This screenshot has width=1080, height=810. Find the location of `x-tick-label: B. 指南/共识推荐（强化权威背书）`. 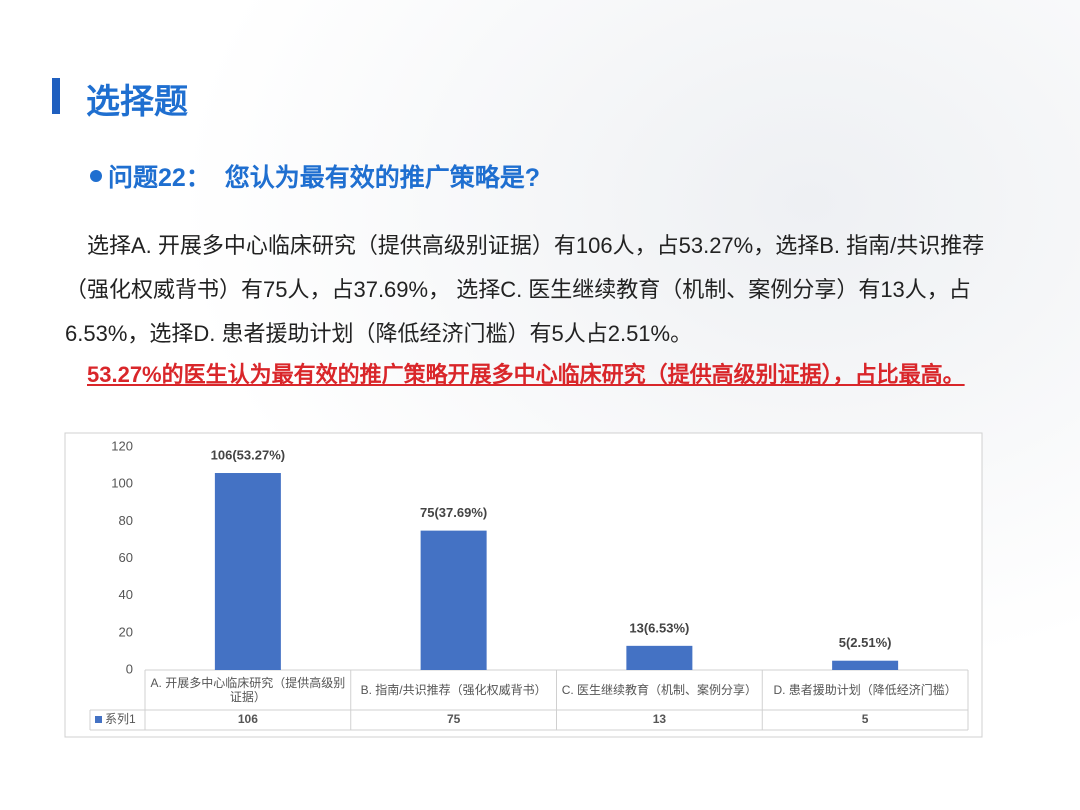

x-tick-label: B. 指南/共识推荐（强化权威背书） is located at coordinates (453, 690).